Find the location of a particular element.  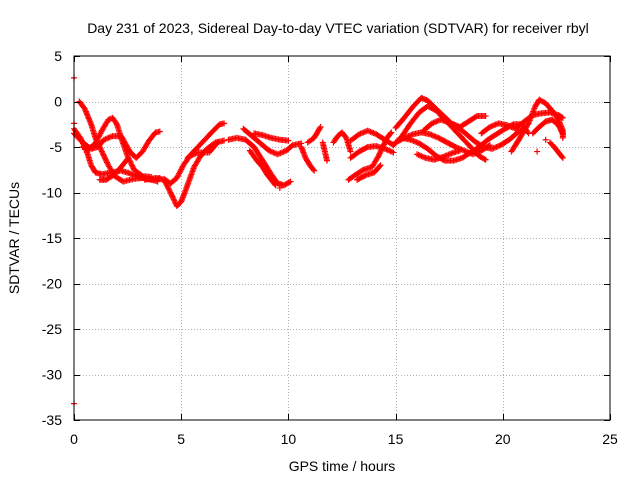

y-tick-label: -15 is located at coordinates (52, 238).